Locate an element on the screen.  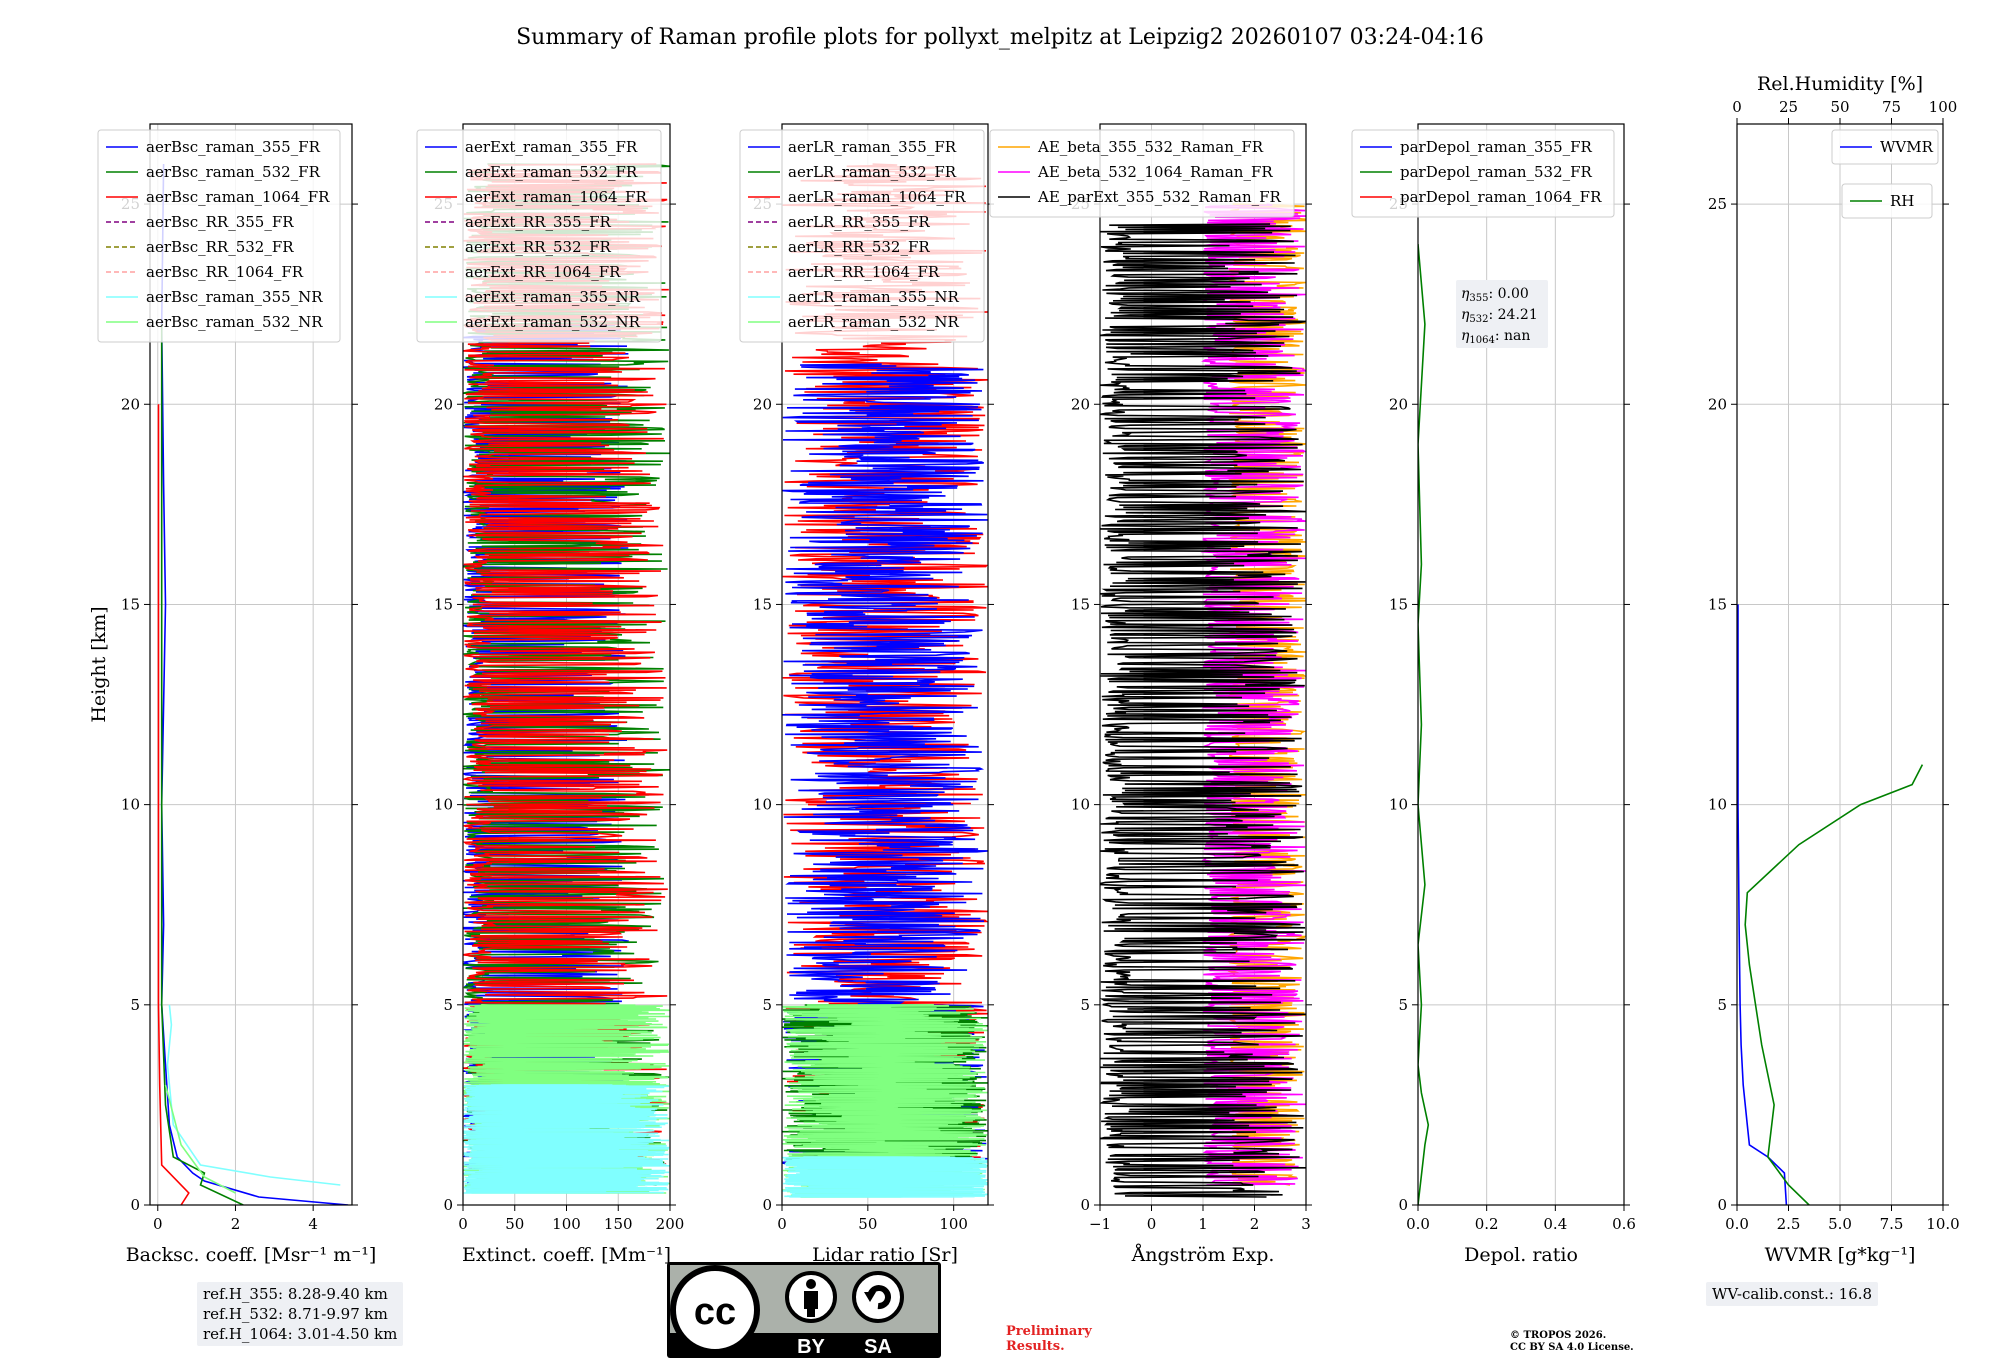
series-line-aerBsc_raman_1064_FR is located at coordinates (173, 804).